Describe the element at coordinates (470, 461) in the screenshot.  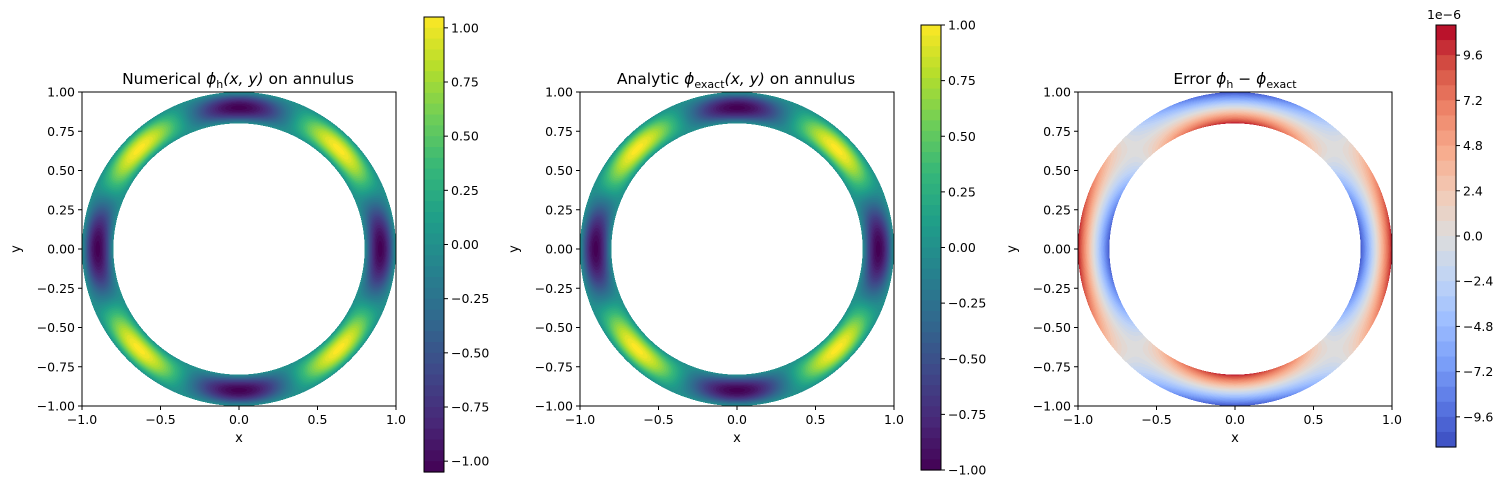
I see `colorbar-tick-label: −1.00` at that location.